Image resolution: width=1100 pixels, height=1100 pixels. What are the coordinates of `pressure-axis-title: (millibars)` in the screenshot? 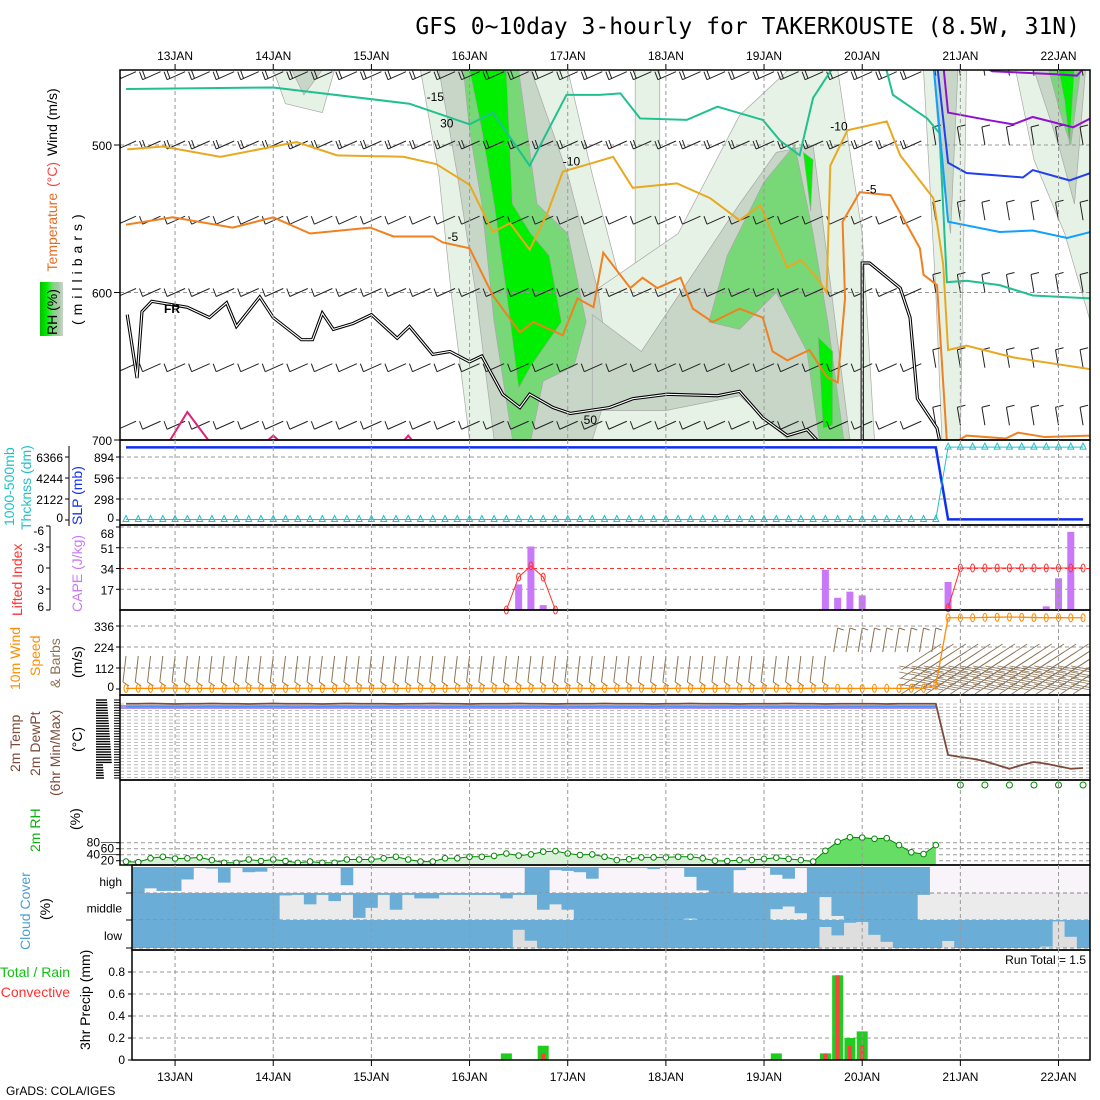 It's located at (77, 267).